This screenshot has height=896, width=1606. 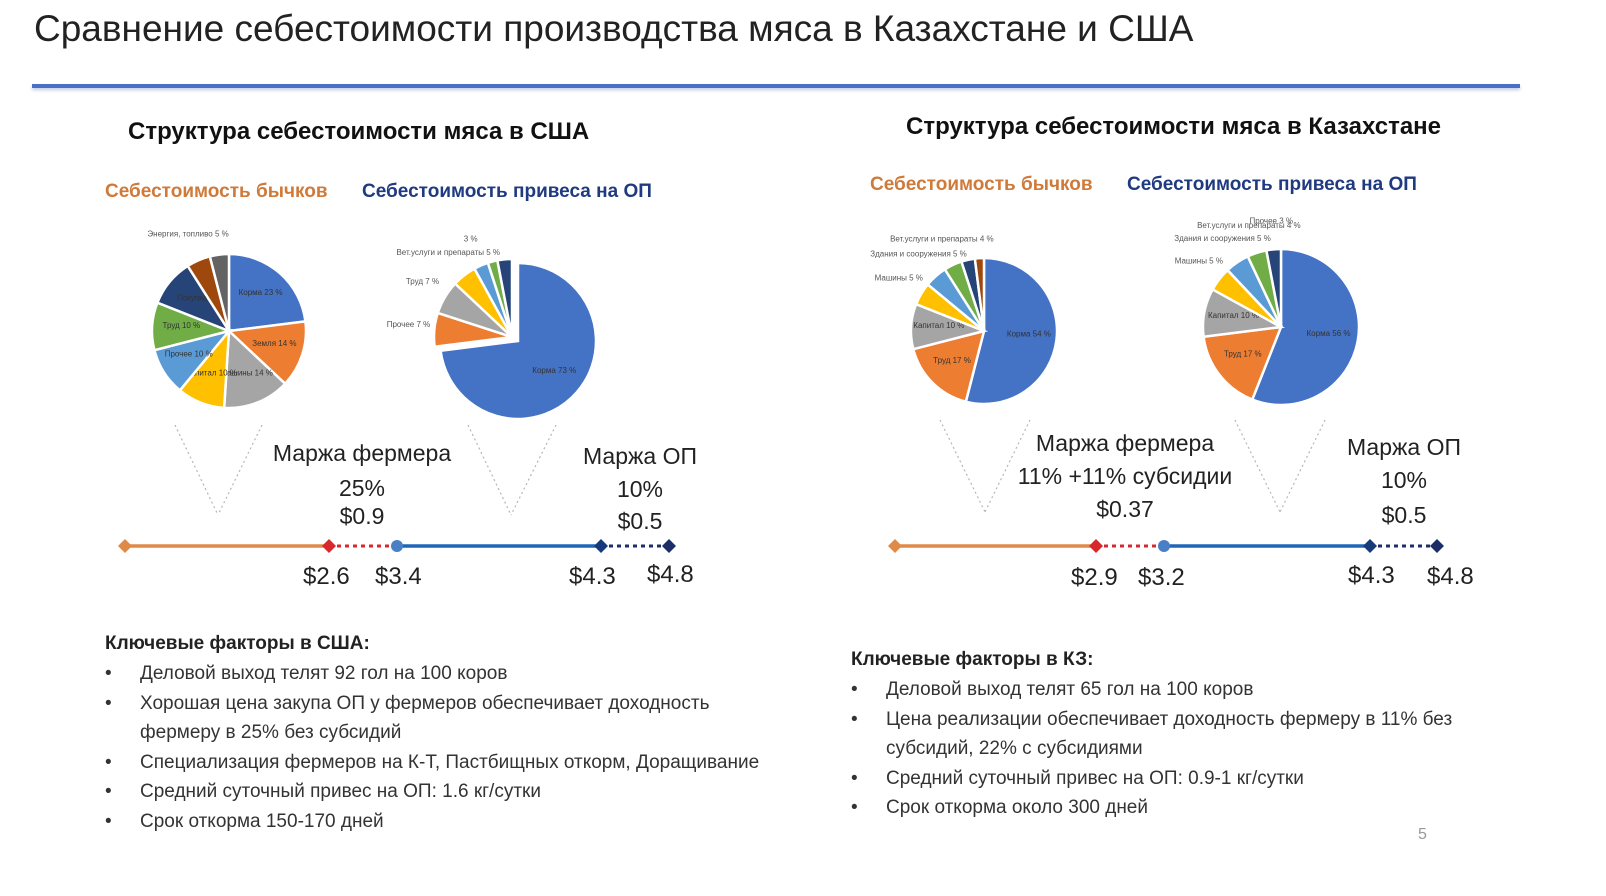 I want to click on usa-price-3: $4.3, so click(x=592, y=576).